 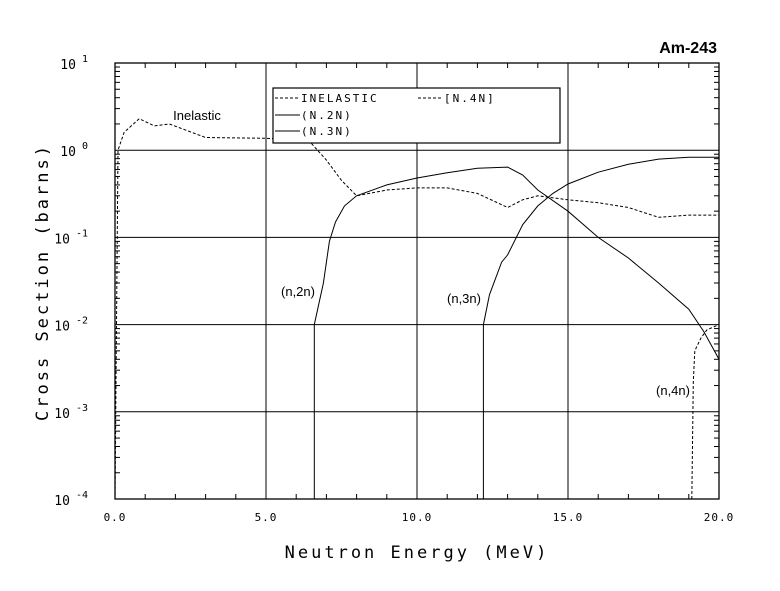 I want to click on y-tick-label: 10 -2, so click(x=71, y=325).